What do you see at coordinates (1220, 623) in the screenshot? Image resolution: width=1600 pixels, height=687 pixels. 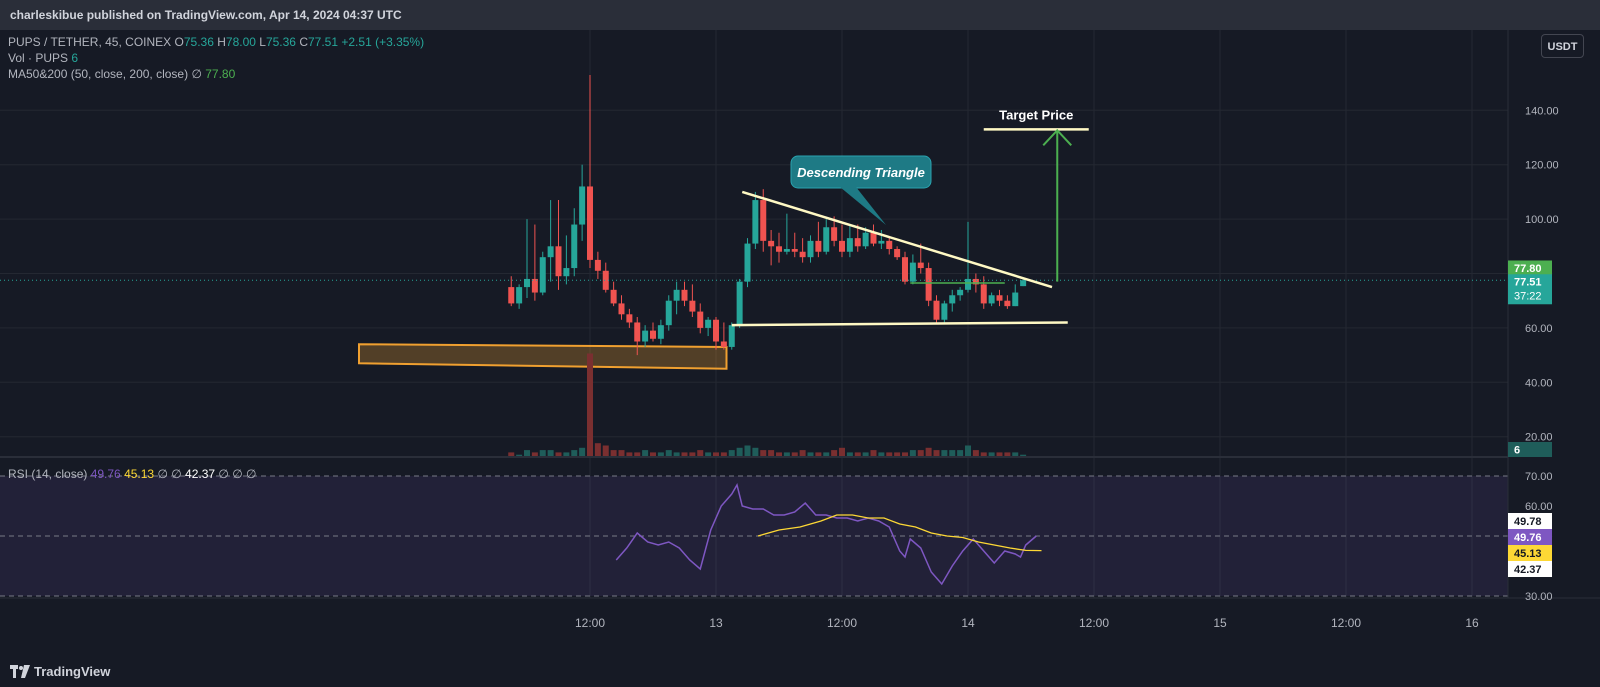 I see `time-tick-label: 15` at bounding box center [1220, 623].